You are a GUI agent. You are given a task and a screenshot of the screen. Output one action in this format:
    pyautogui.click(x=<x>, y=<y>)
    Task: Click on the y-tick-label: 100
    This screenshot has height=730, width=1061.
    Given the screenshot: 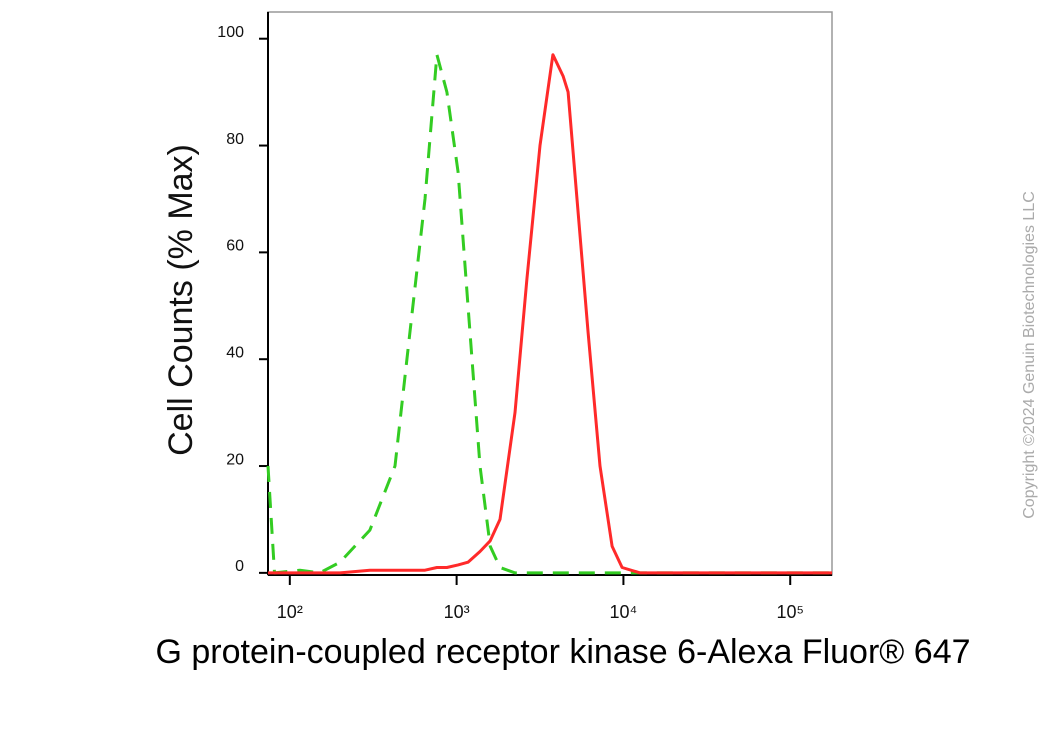 What is the action you would take?
    pyautogui.click(x=230, y=32)
    